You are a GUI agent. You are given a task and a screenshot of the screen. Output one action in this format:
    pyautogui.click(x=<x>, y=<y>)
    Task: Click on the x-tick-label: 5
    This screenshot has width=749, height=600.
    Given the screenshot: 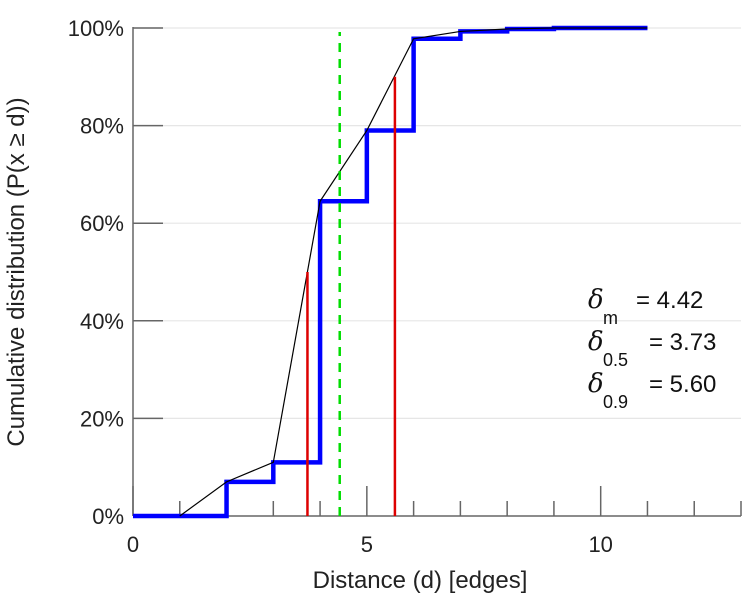 What is the action you would take?
    pyautogui.click(x=367, y=544)
    